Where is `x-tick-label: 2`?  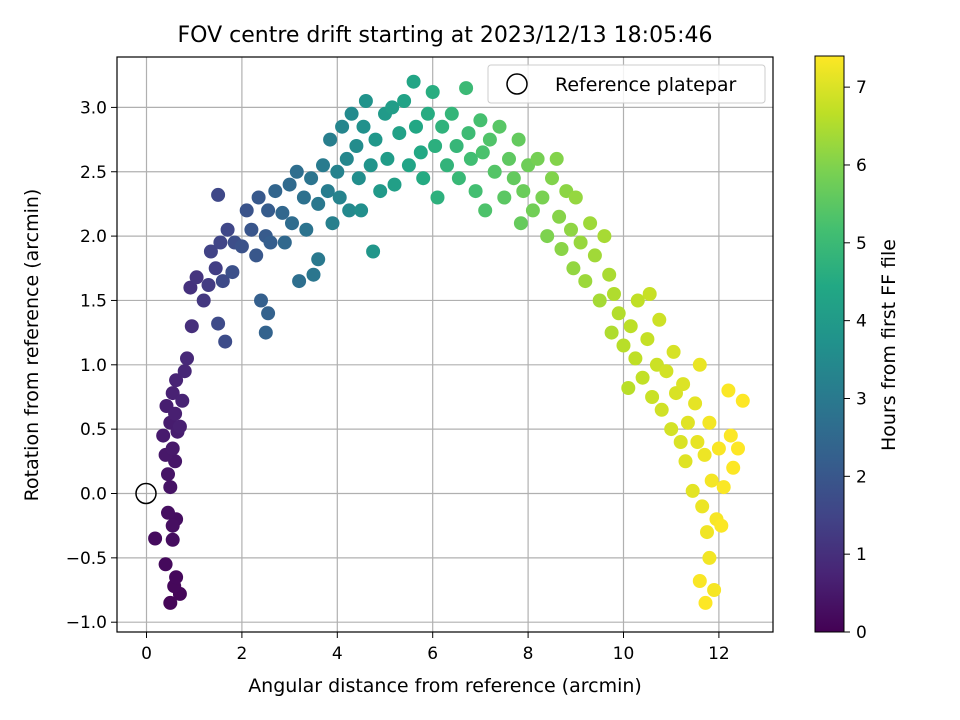
x-tick-label: 2 is located at coordinates (241, 654).